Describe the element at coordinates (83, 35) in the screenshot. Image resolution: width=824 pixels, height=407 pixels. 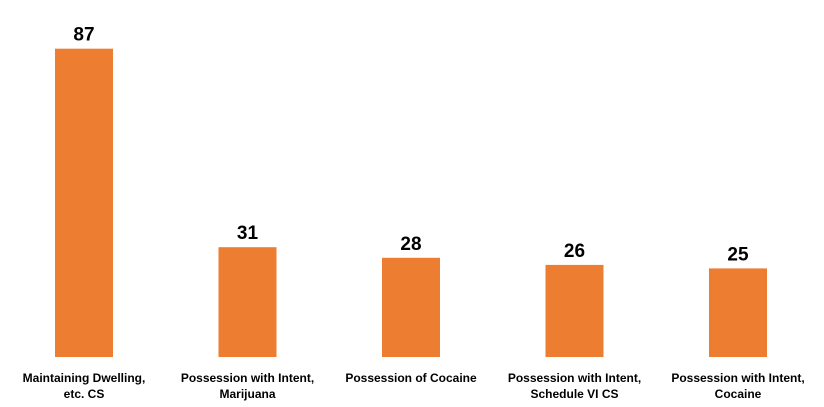
I see `data-label-1: 87` at that location.